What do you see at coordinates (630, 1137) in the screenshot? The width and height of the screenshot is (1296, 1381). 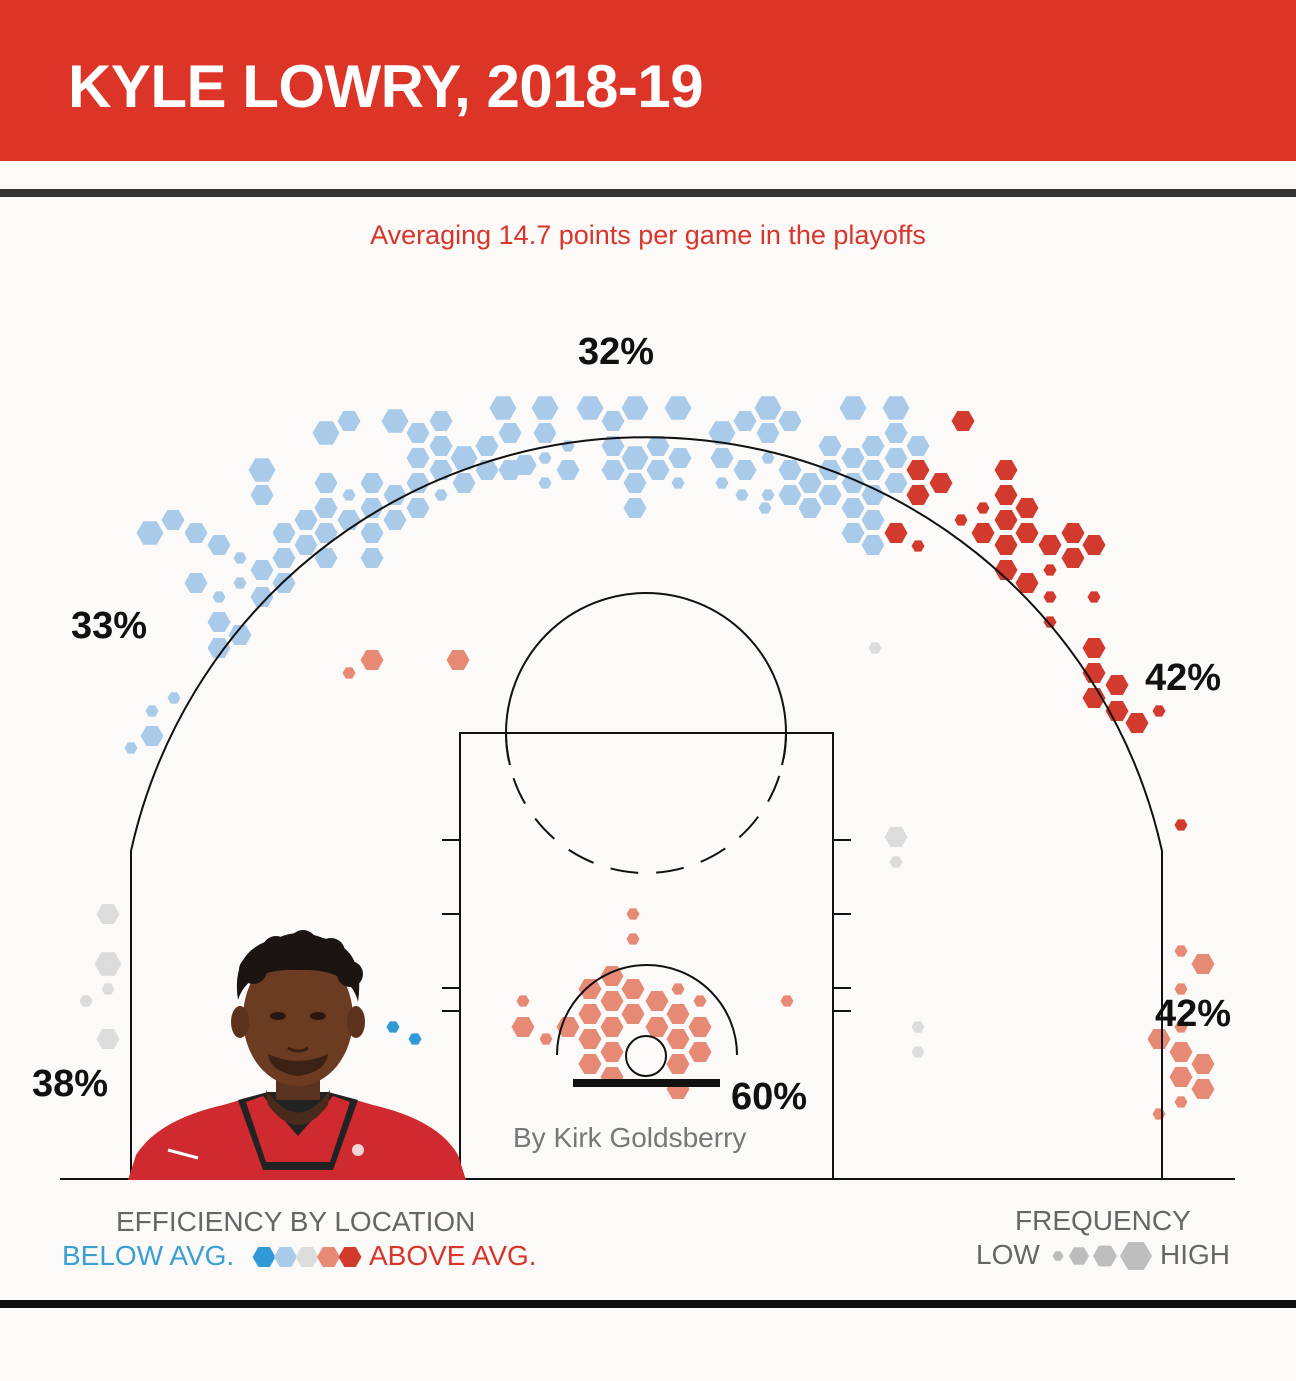 I see `byline: By Kirk Goldsberry` at bounding box center [630, 1137].